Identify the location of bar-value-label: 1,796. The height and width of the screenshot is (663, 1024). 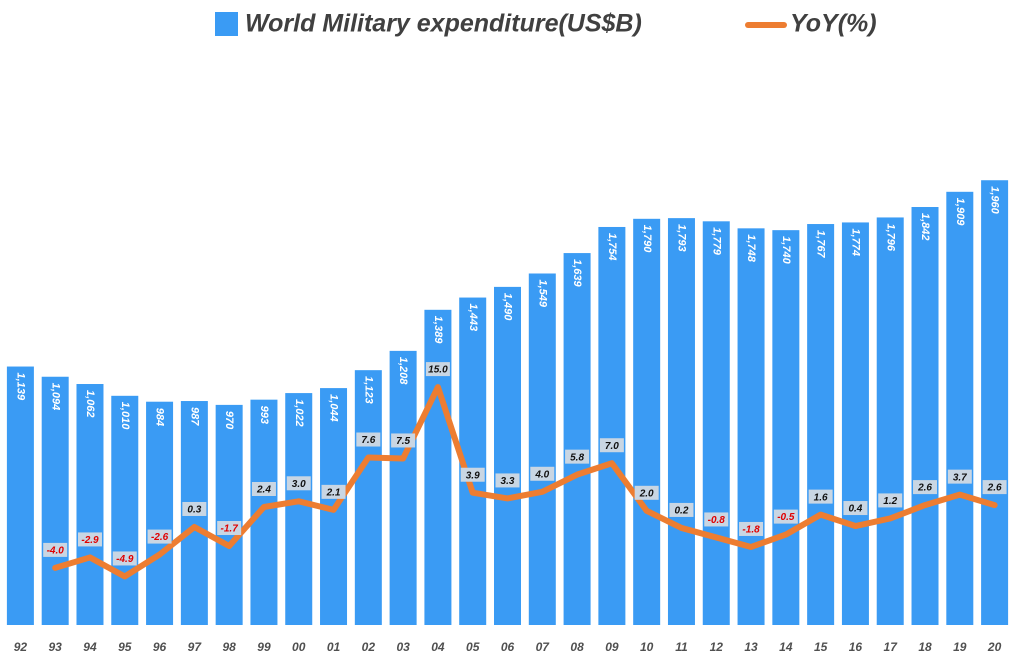
(890, 237).